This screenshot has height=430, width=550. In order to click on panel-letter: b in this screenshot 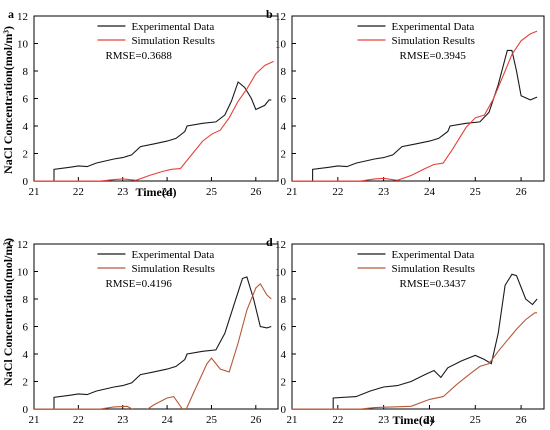, I will do `click(269, 14)`.